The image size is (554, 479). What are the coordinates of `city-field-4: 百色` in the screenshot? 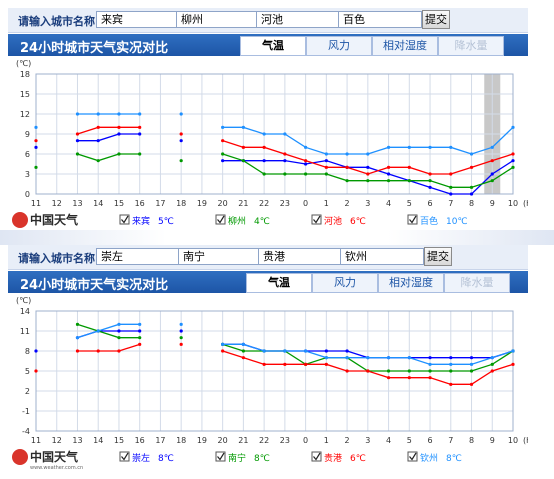 It's located at (380, 19).